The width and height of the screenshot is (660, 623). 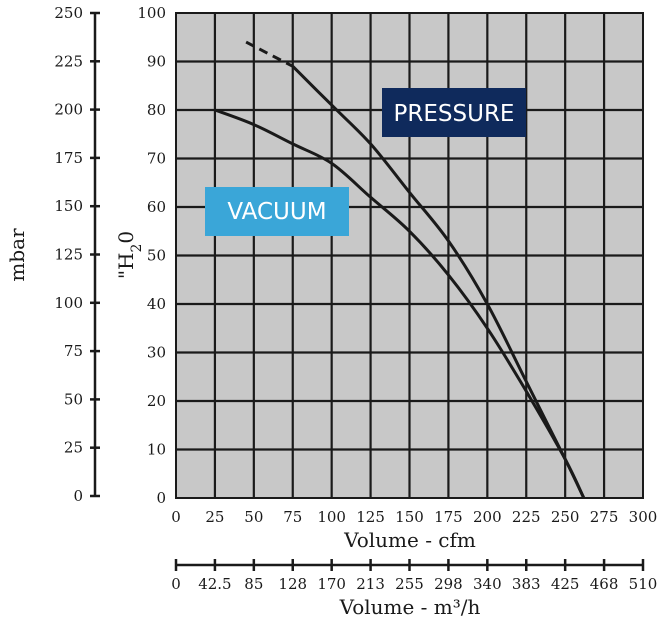 What do you see at coordinates (156, 304) in the screenshot?
I see `h2o-tick-label: 40` at bounding box center [156, 304].